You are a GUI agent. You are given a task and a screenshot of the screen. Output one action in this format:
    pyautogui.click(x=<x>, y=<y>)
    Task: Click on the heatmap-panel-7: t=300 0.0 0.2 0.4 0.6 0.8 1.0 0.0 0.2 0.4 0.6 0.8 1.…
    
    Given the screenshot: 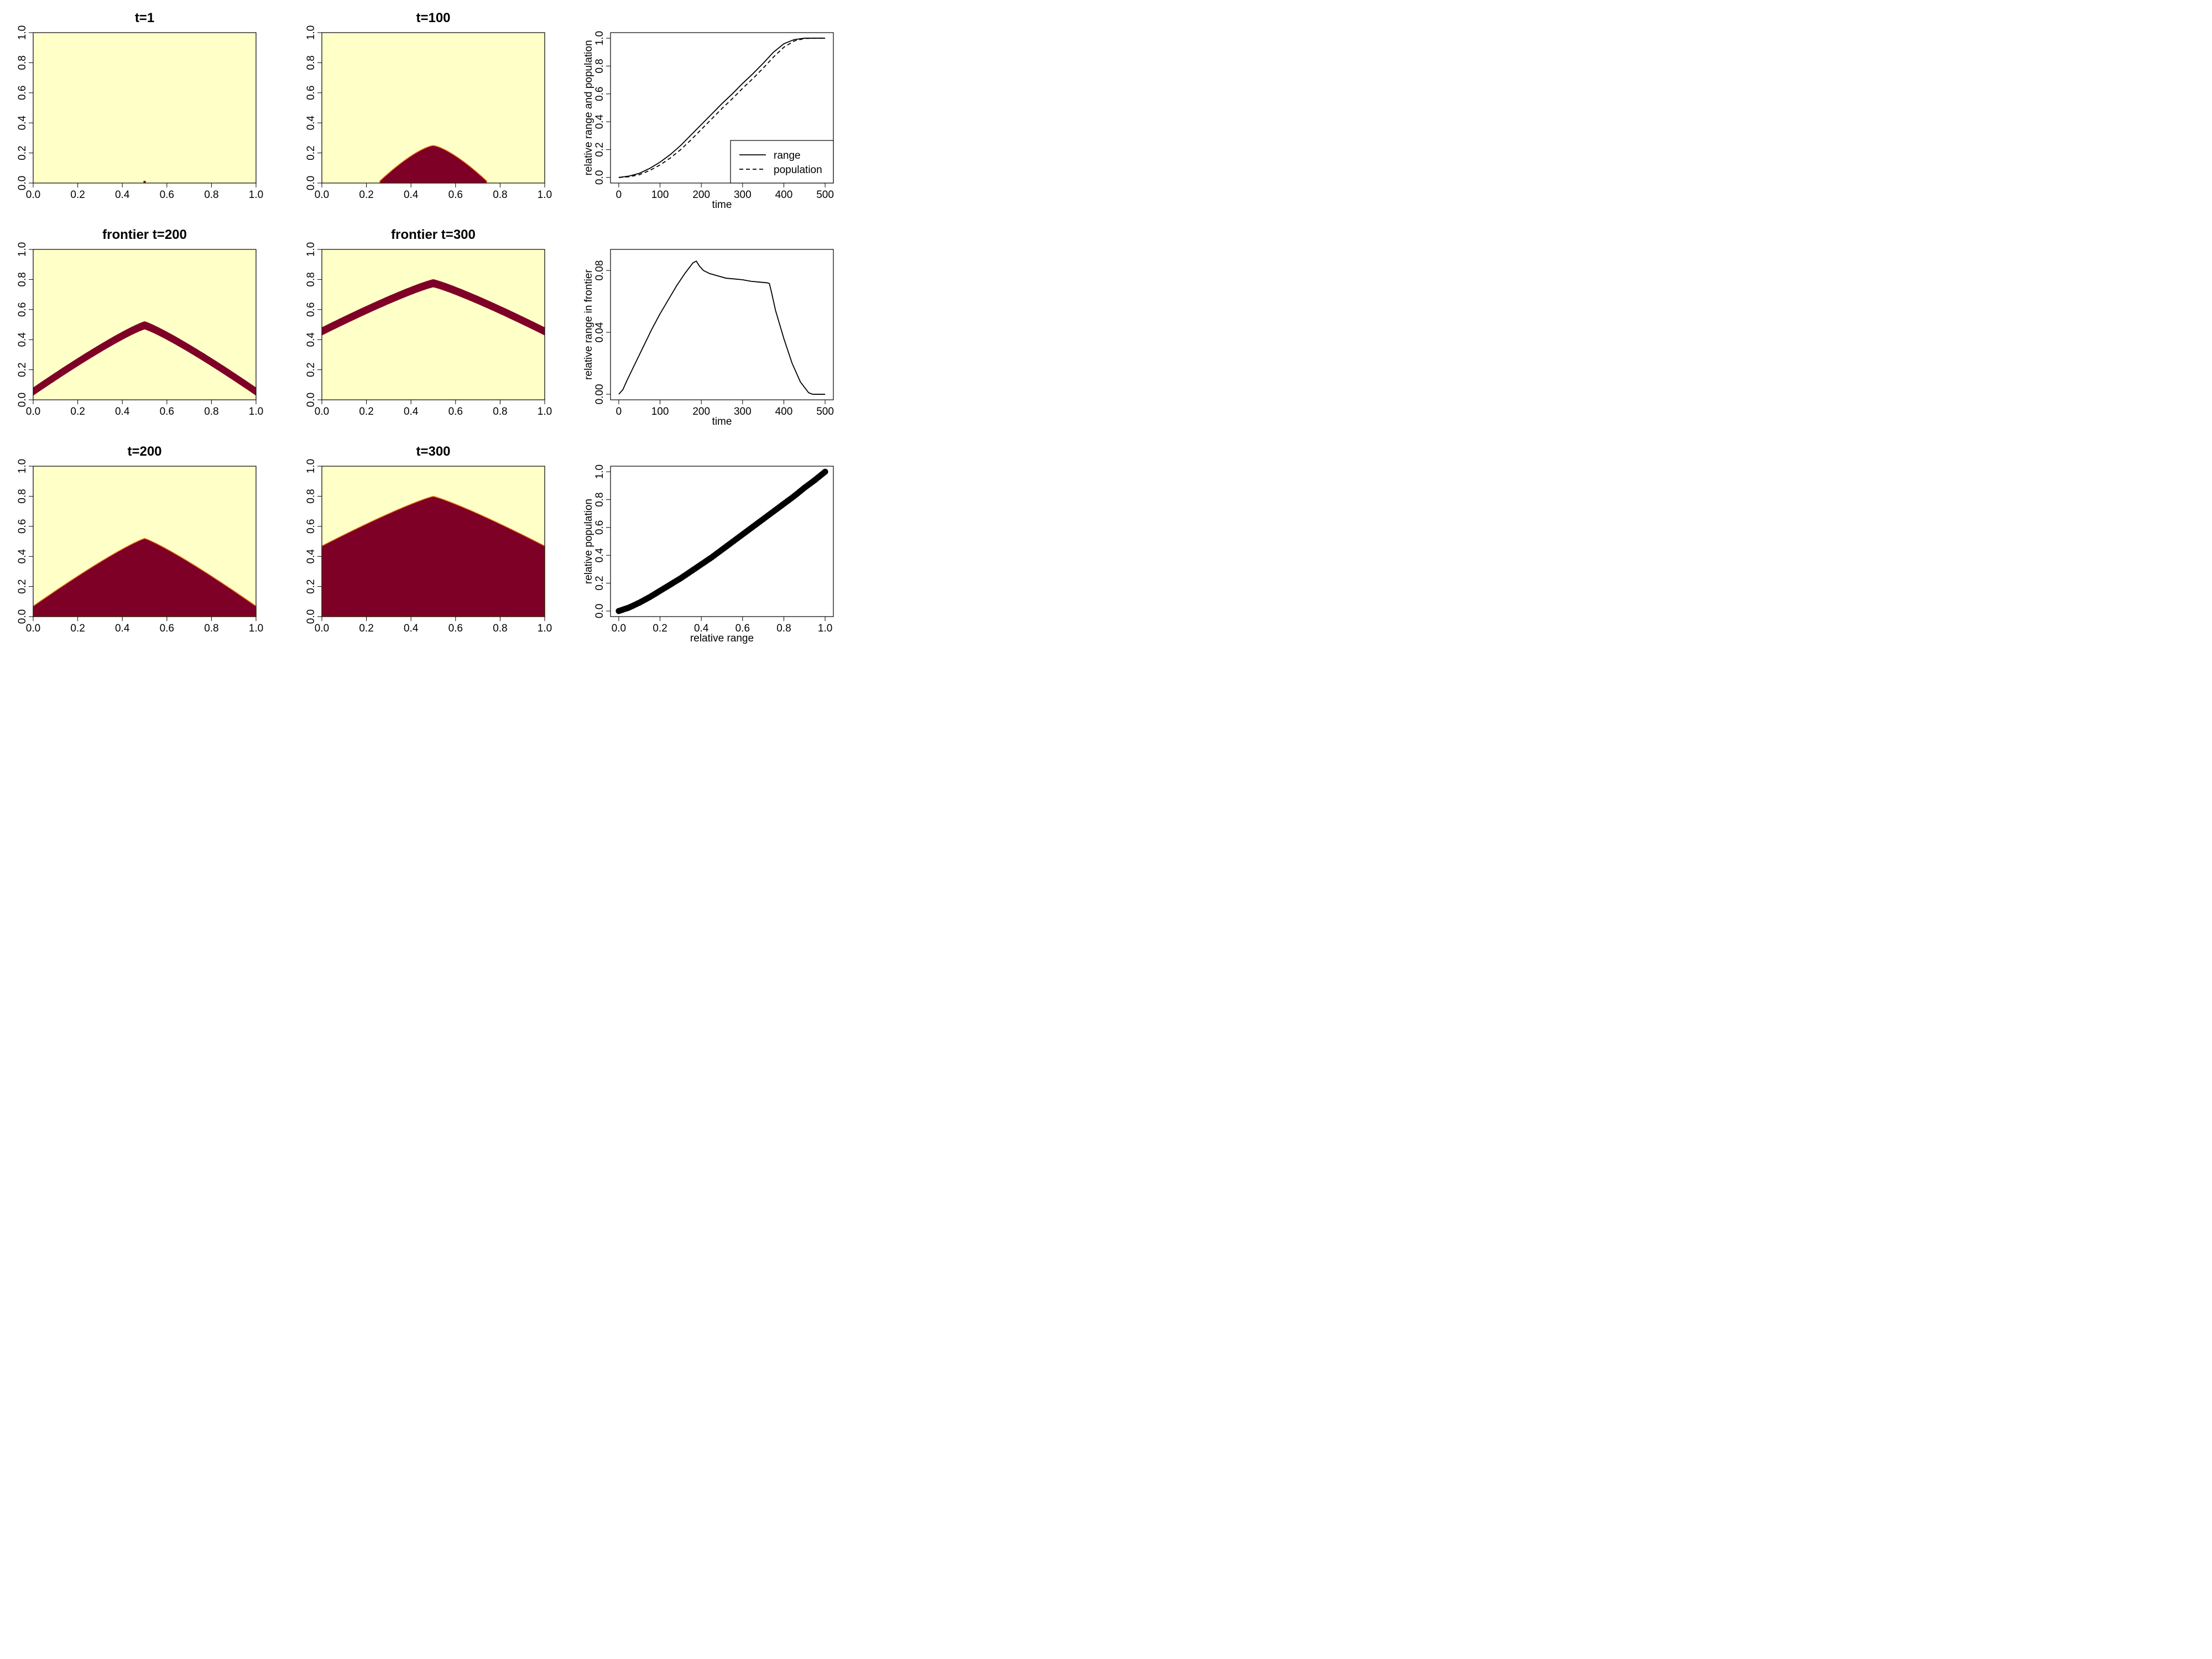 What is the action you would take?
    pyautogui.click(x=429, y=539)
    